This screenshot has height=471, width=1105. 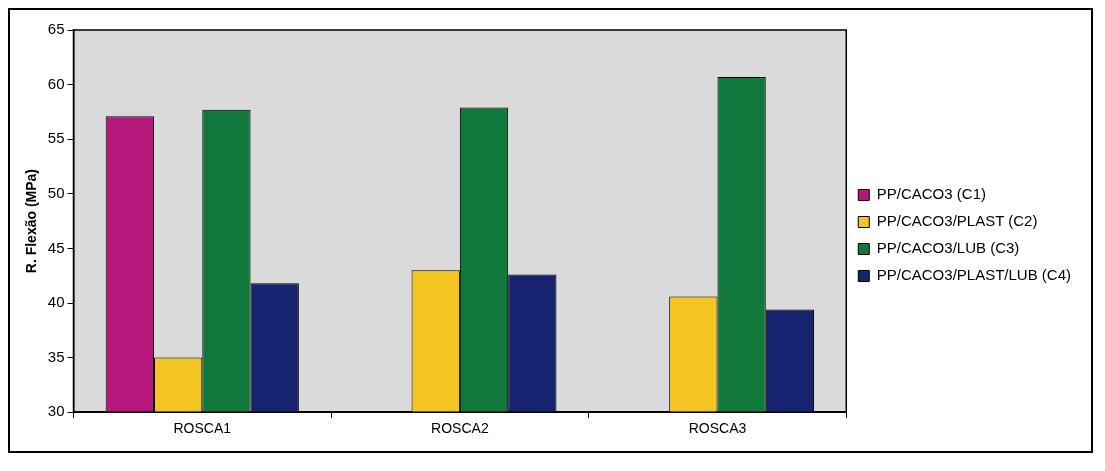 What do you see at coordinates (31, 221) in the screenshot?
I see `y-axis-title: R. Flexão (MPa)` at bounding box center [31, 221].